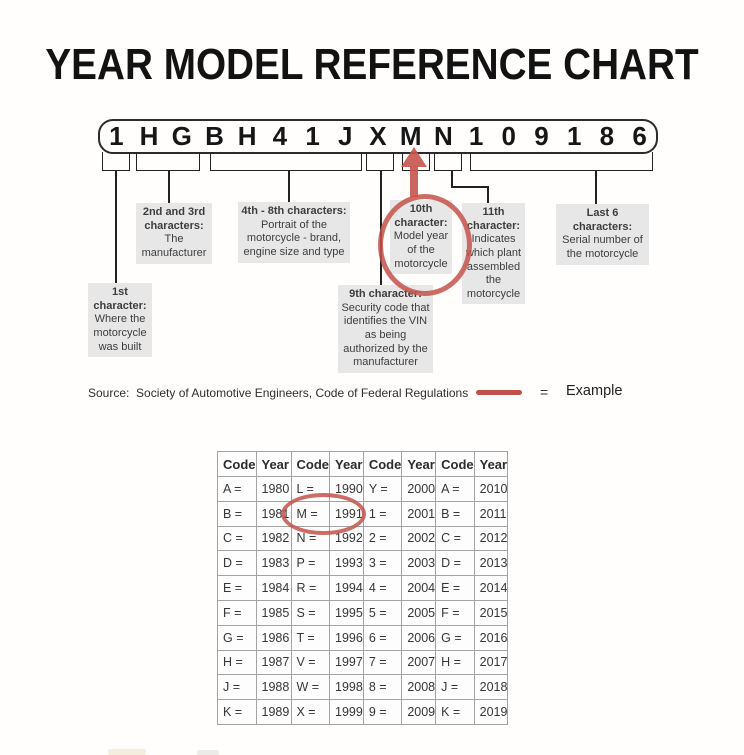 The image size is (744, 755). Describe the element at coordinates (346, 588) in the screenshot. I see `table-cell: 1994` at that location.